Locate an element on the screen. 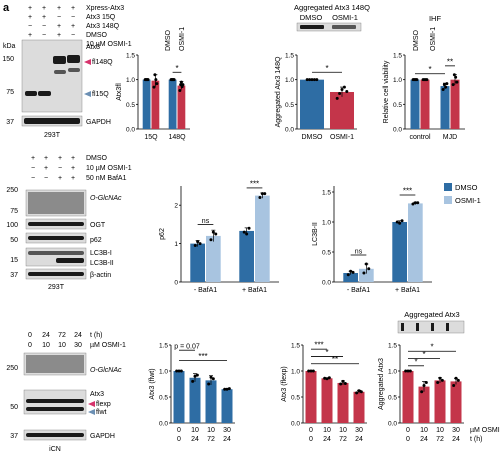  y-axis-label: LC3B-II is located at coordinates (315, 234).